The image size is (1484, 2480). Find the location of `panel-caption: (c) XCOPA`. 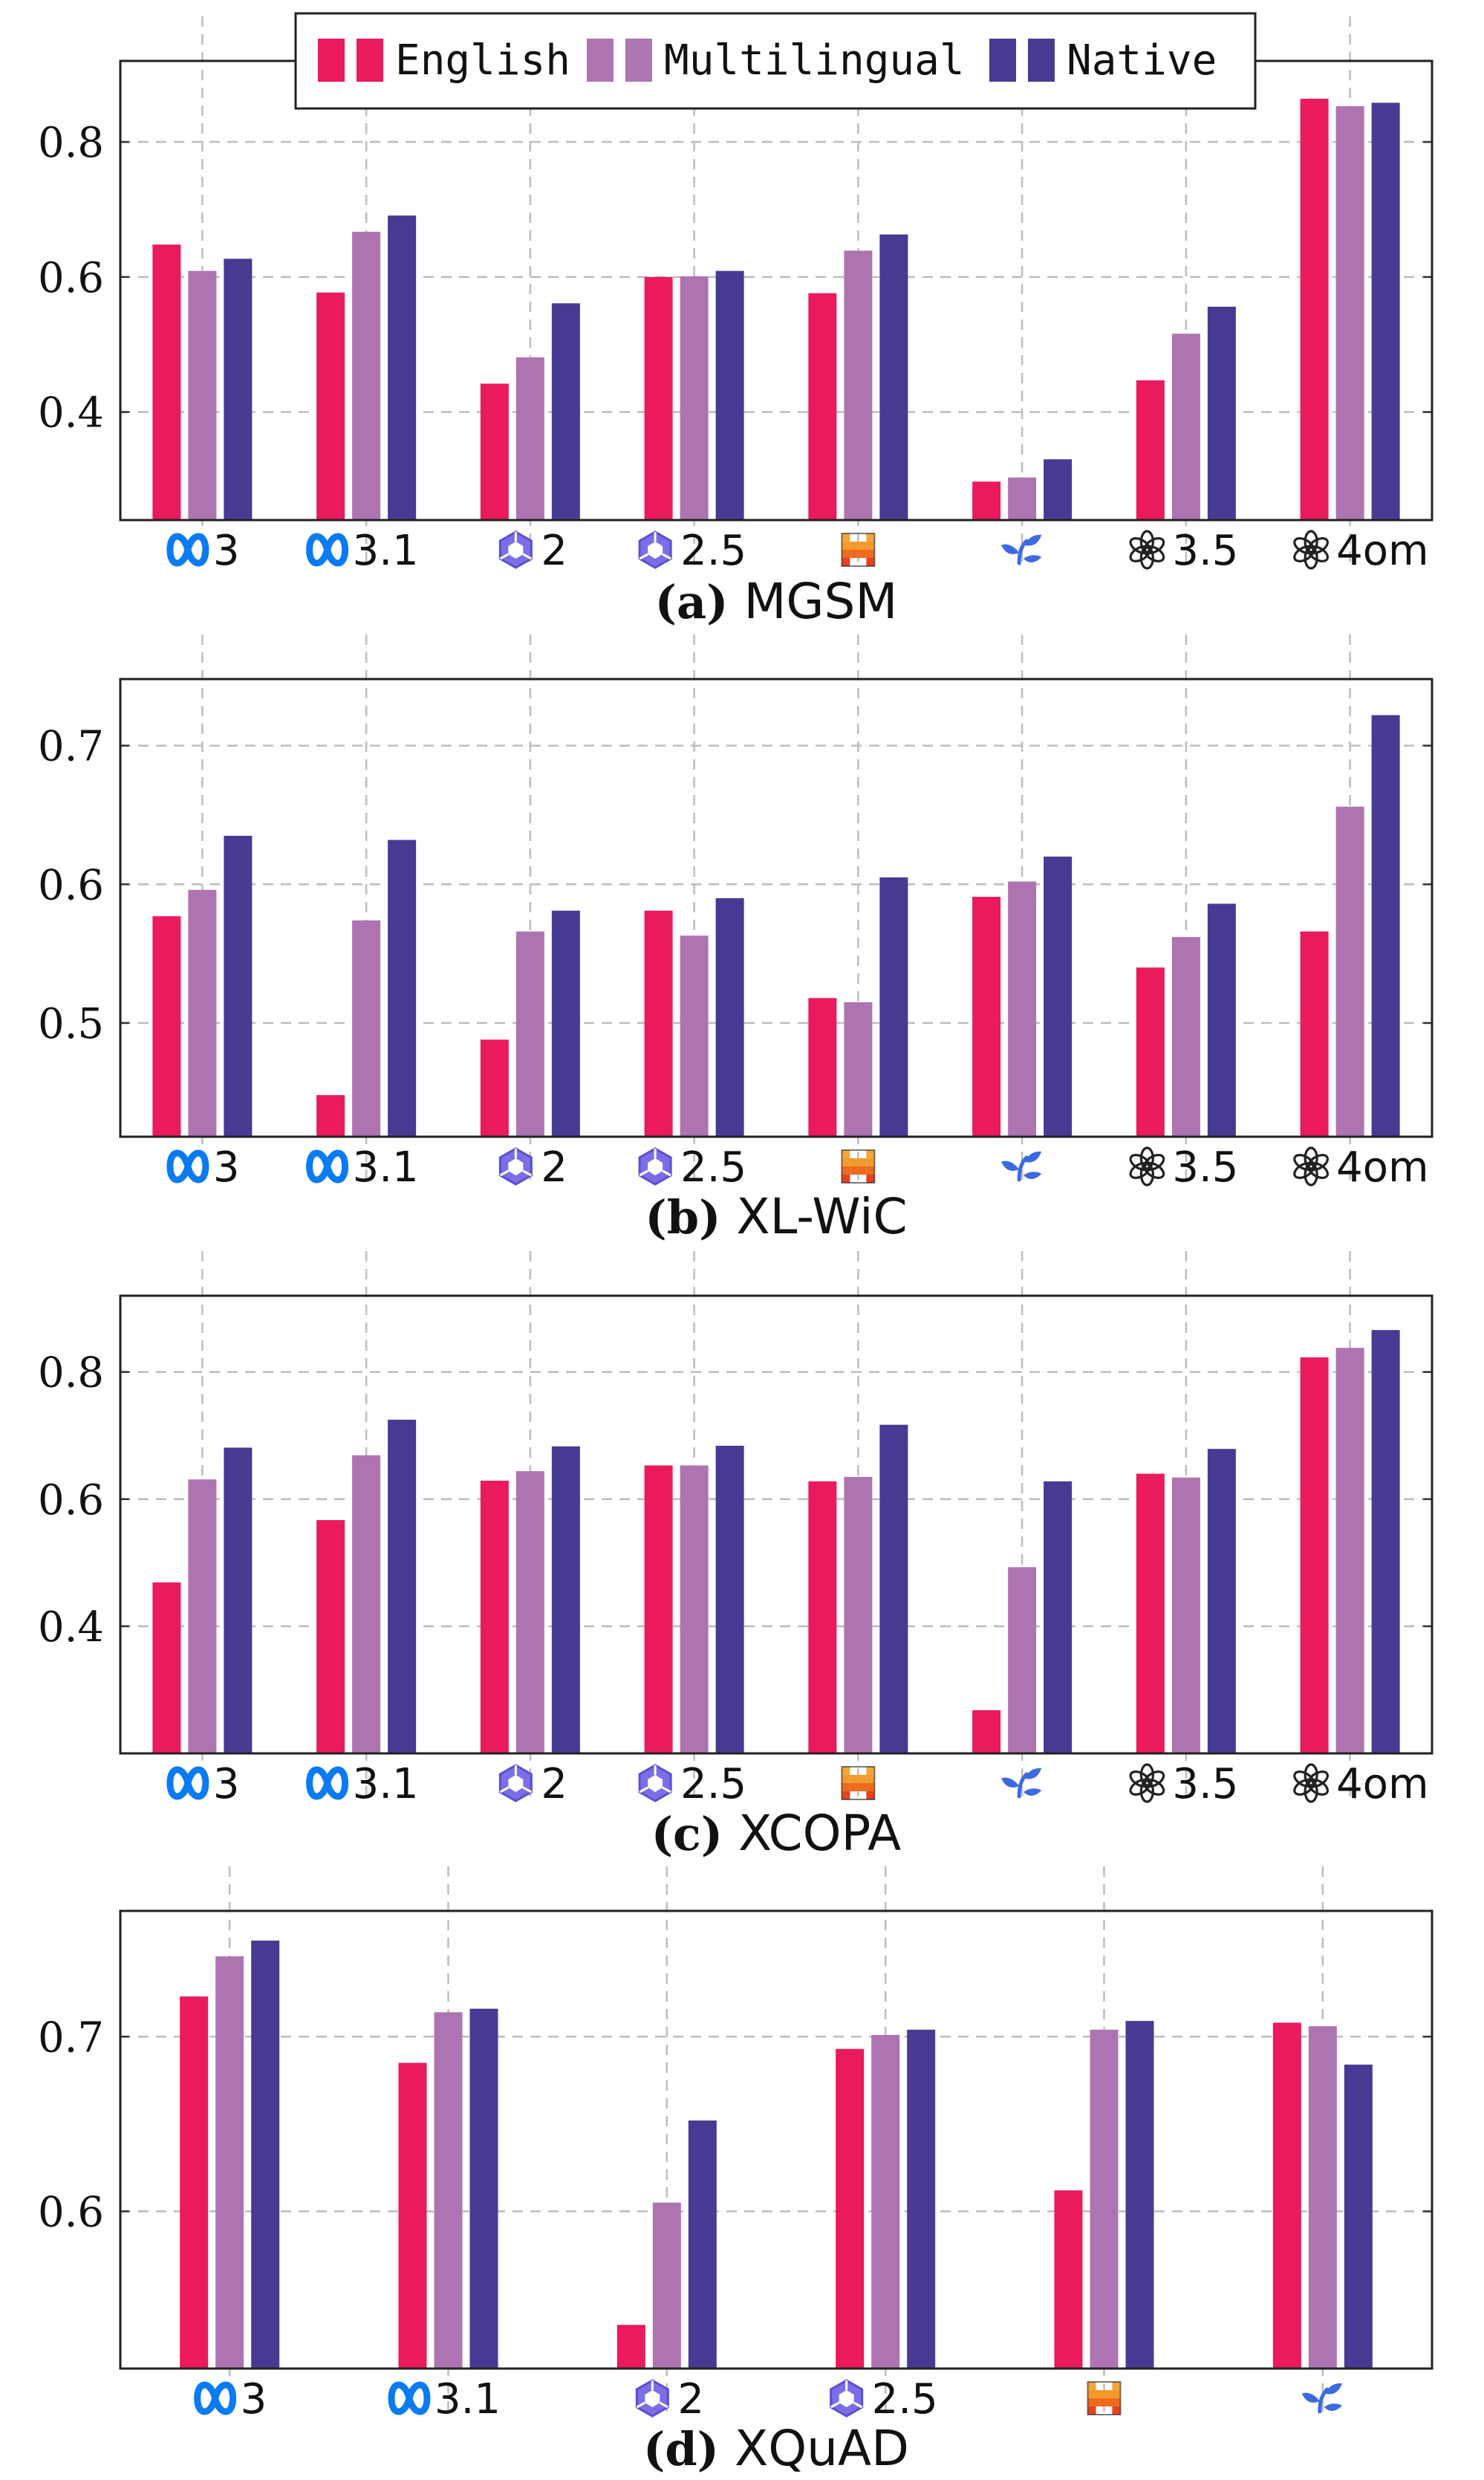

panel-caption: (c) XCOPA is located at coordinates (777, 1833).